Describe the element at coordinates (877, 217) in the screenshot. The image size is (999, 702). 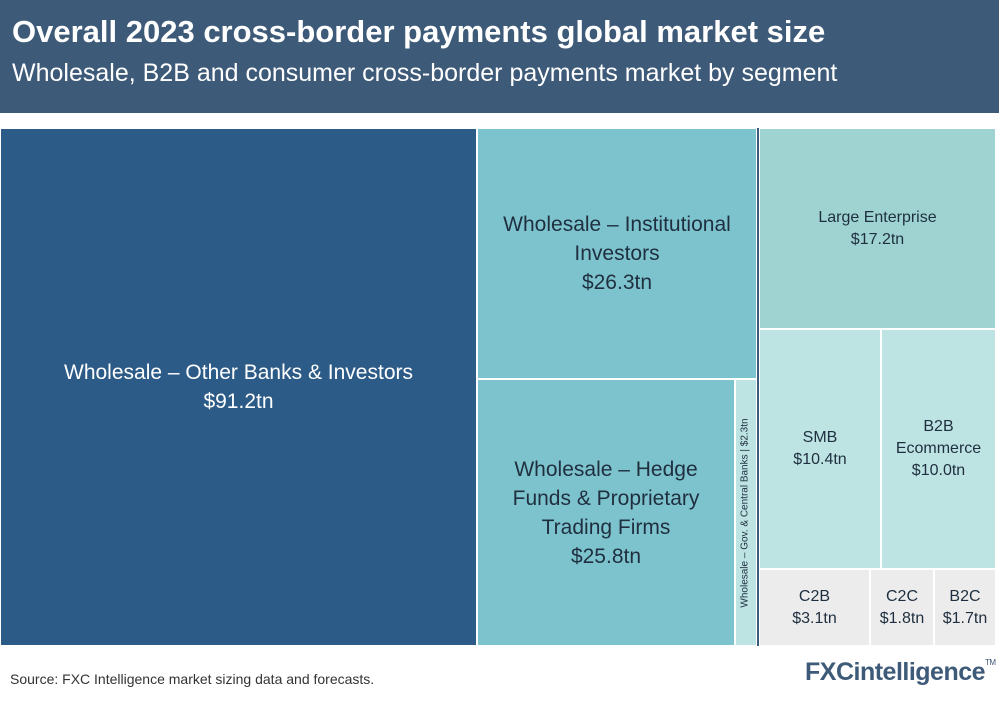
I see `segment-label: Large Enterprise` at that location.